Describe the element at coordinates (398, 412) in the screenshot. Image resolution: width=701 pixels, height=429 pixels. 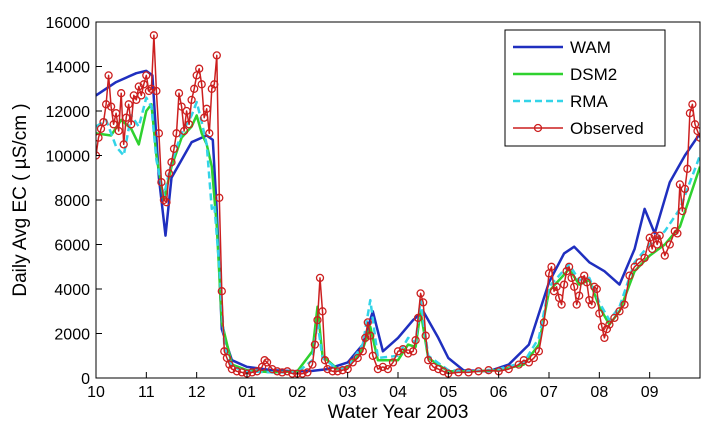
I see `x-axis-title: Water Year 2003` at that location.